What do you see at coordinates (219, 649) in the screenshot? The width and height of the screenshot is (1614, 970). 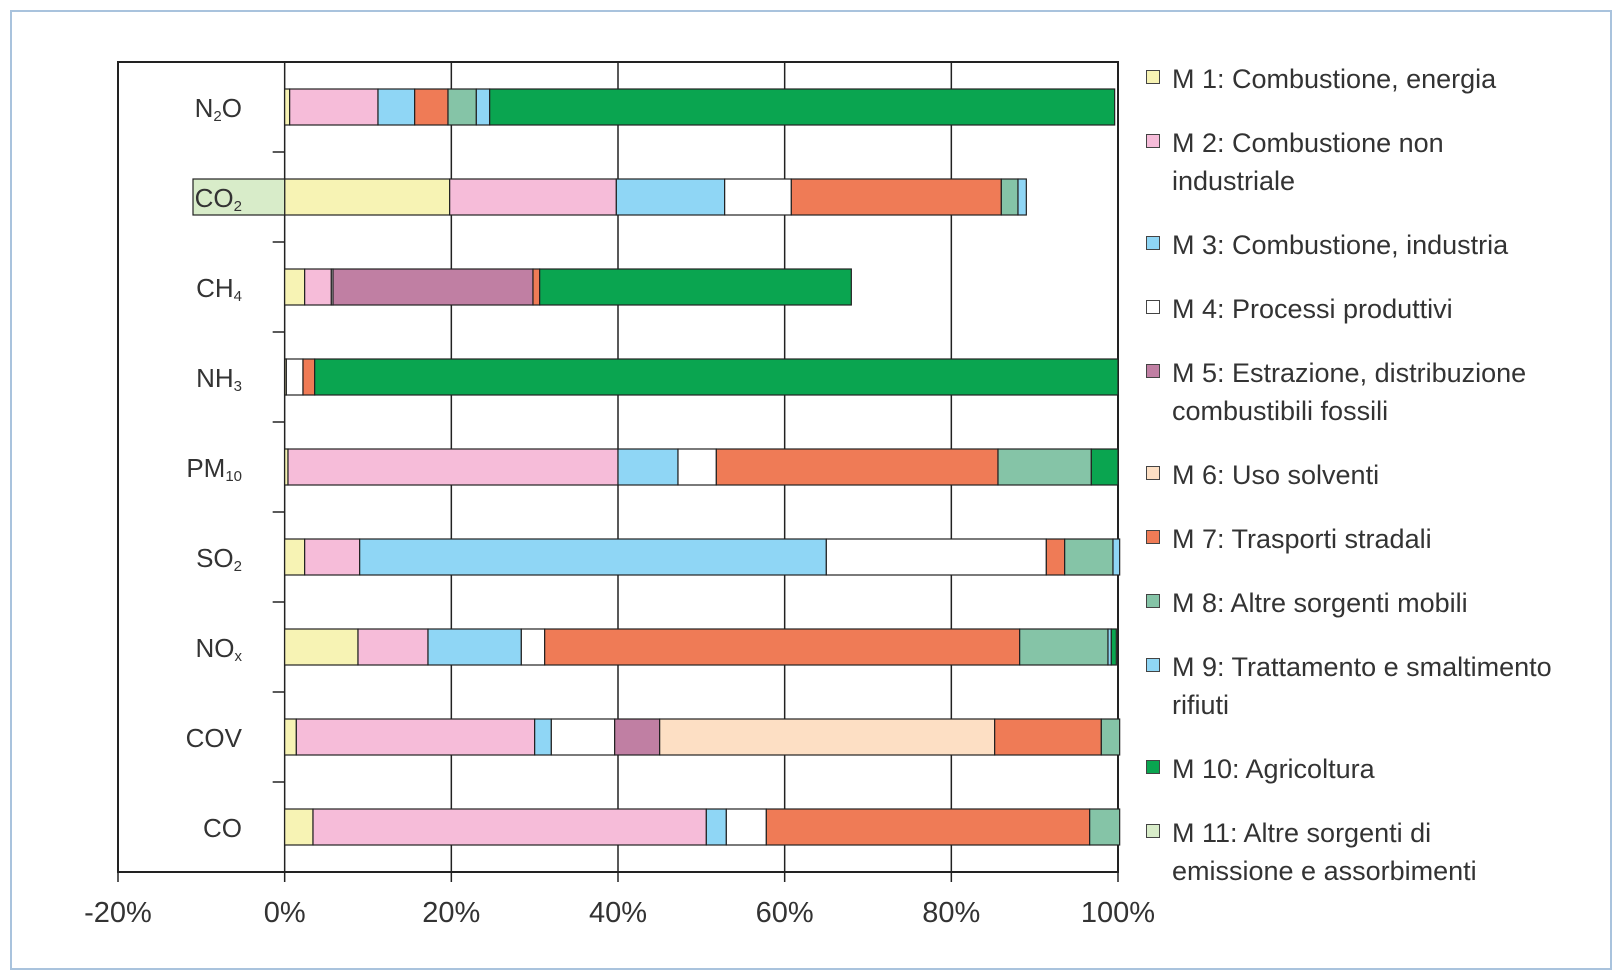 I see `category-label: NOx` at bounding box center [219, 649].